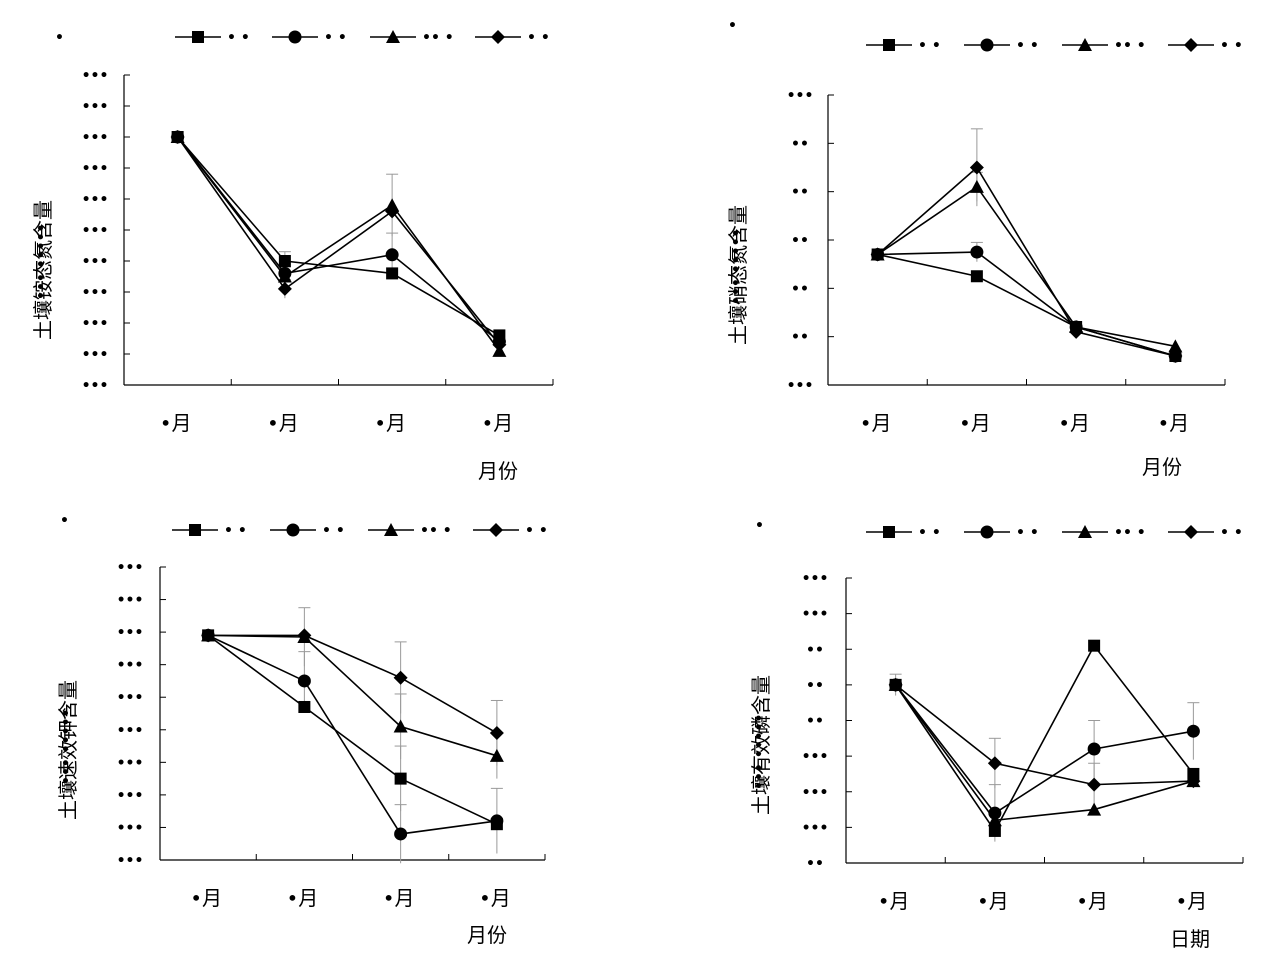  I want to click on legend-label: •• •, so click(436, 531).